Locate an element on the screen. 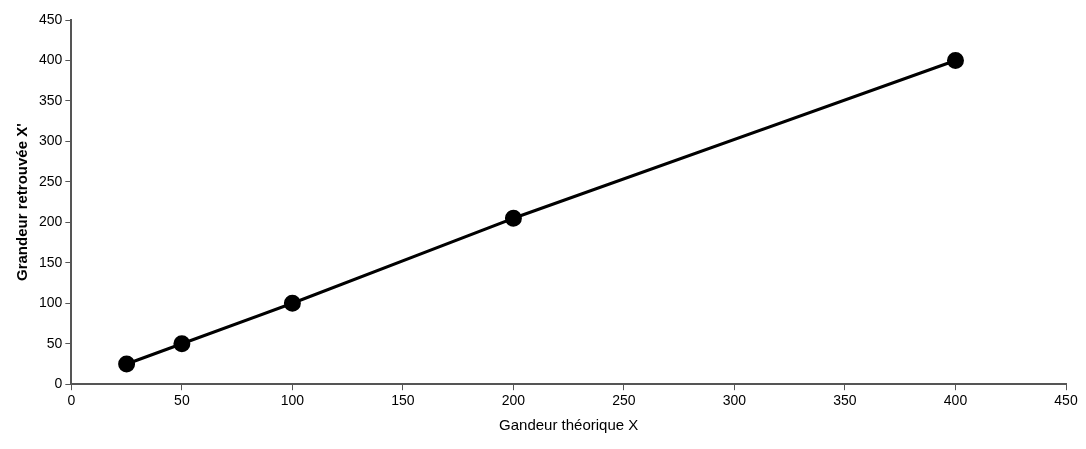 This screenshot has width=1086, height=449. y-tick-label: 150 is located at coordinates (51, 261).